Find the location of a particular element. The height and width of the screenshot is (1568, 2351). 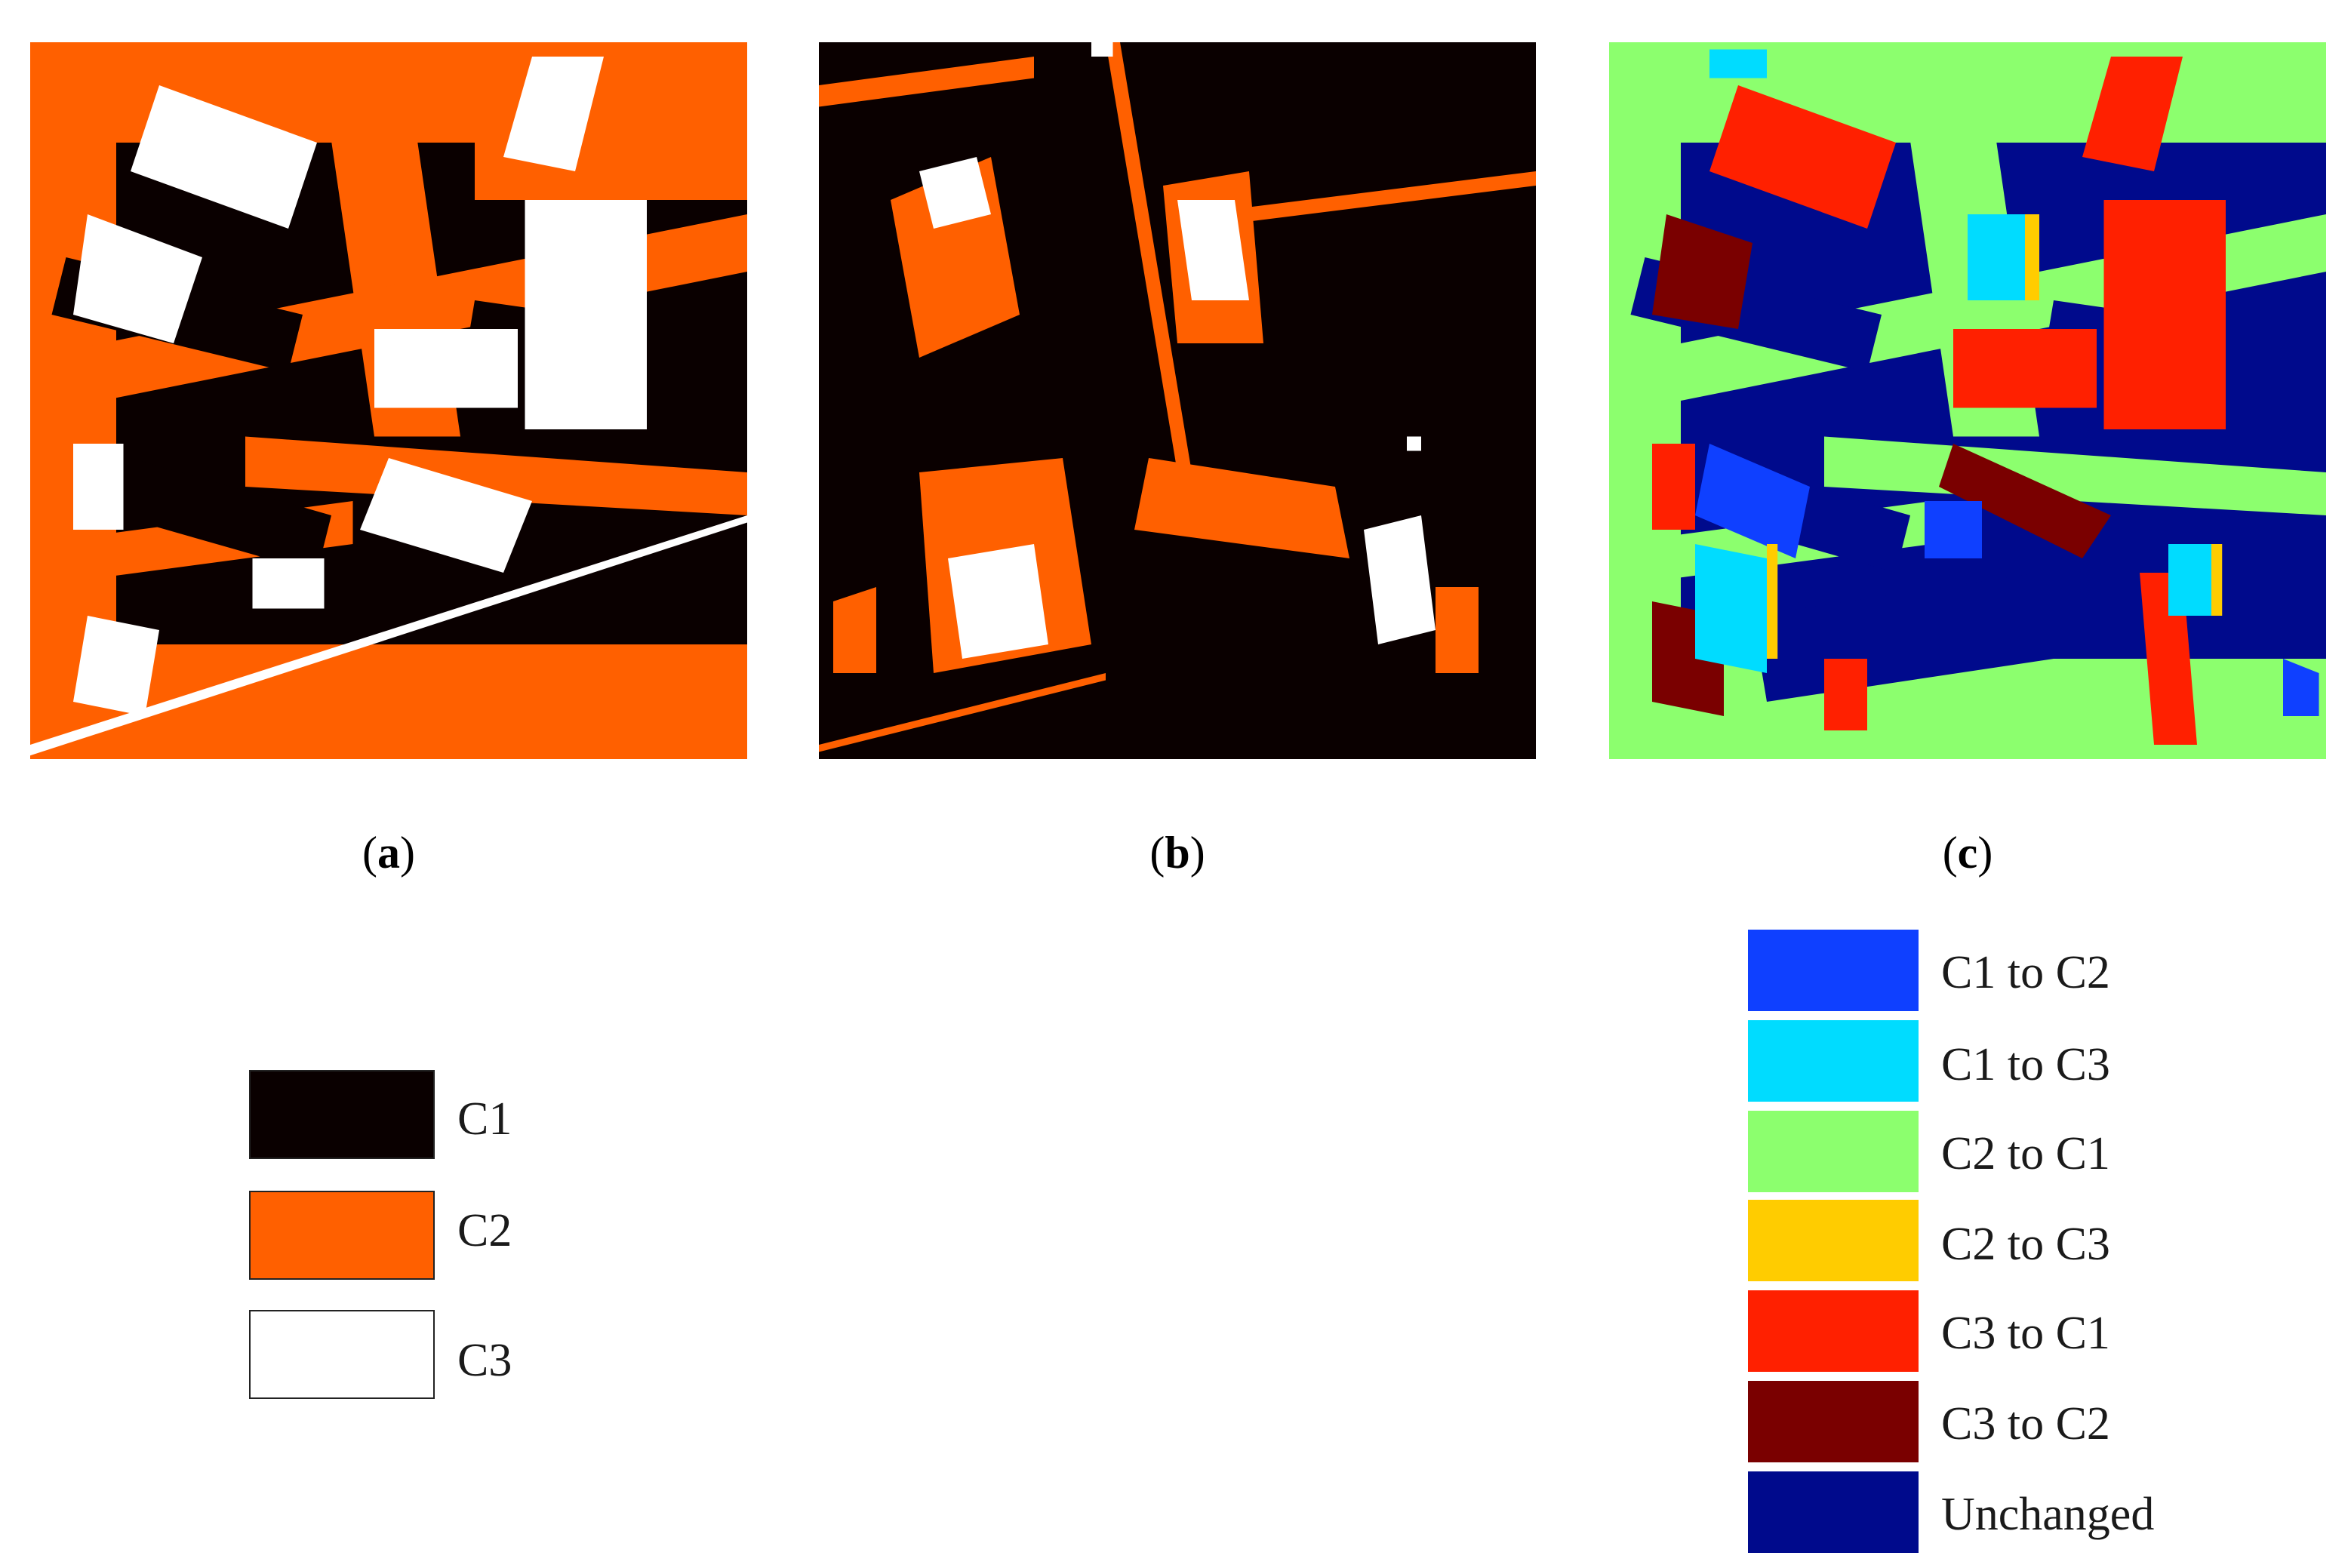

legend-swatch-c2-to-c1 is located at coordinates (1833, 1151).